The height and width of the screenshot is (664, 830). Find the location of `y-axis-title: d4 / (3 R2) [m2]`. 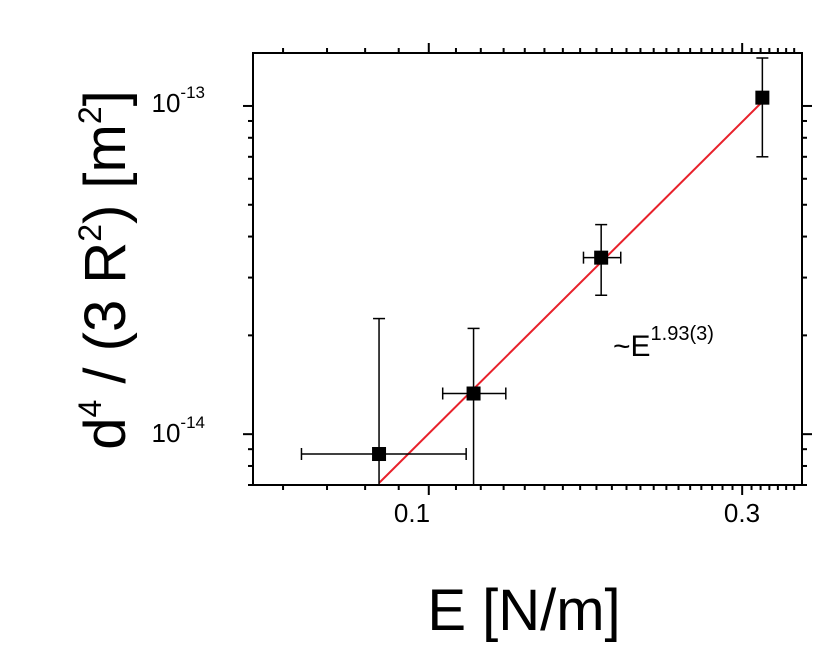

y-axis-title: d4 / (3 R2) [m2] is located at coordinates (105, 270).